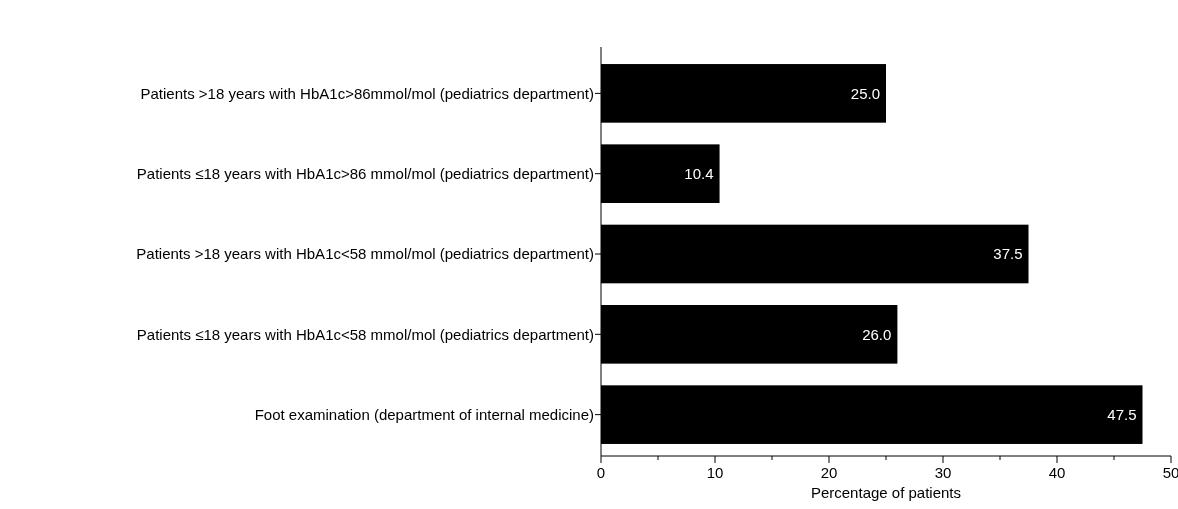 This screenshot has height=509, width=1178. I want to click on y-tick-label: Patients >18 years with HbA1c>86mmol/mol (pediatrics department), so click(367, 93).